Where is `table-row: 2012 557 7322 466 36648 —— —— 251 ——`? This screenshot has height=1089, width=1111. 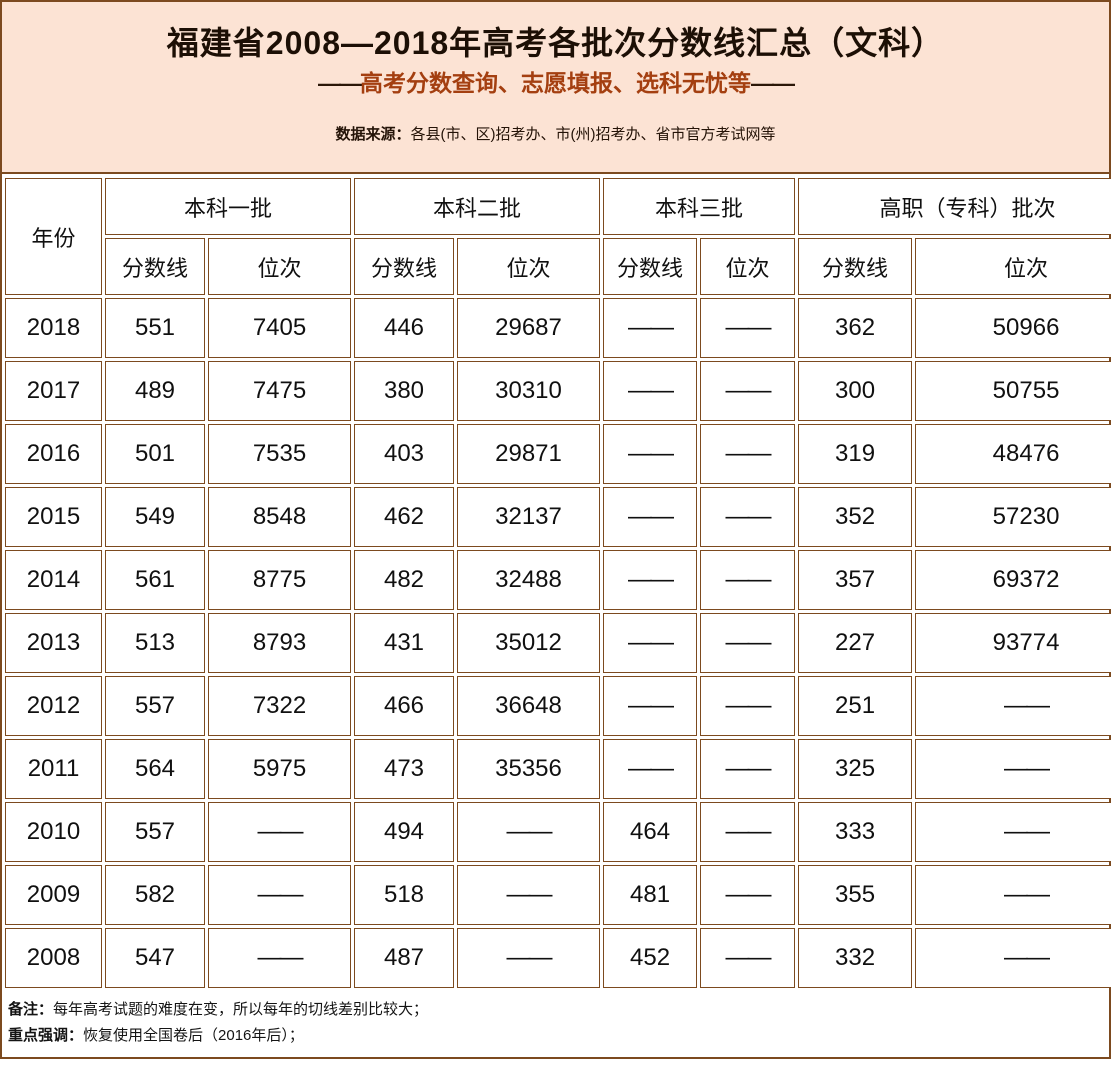
table-row: 2012 557 7322 466 36648 —— —— 251 —— is located at coordinates (558, 706).